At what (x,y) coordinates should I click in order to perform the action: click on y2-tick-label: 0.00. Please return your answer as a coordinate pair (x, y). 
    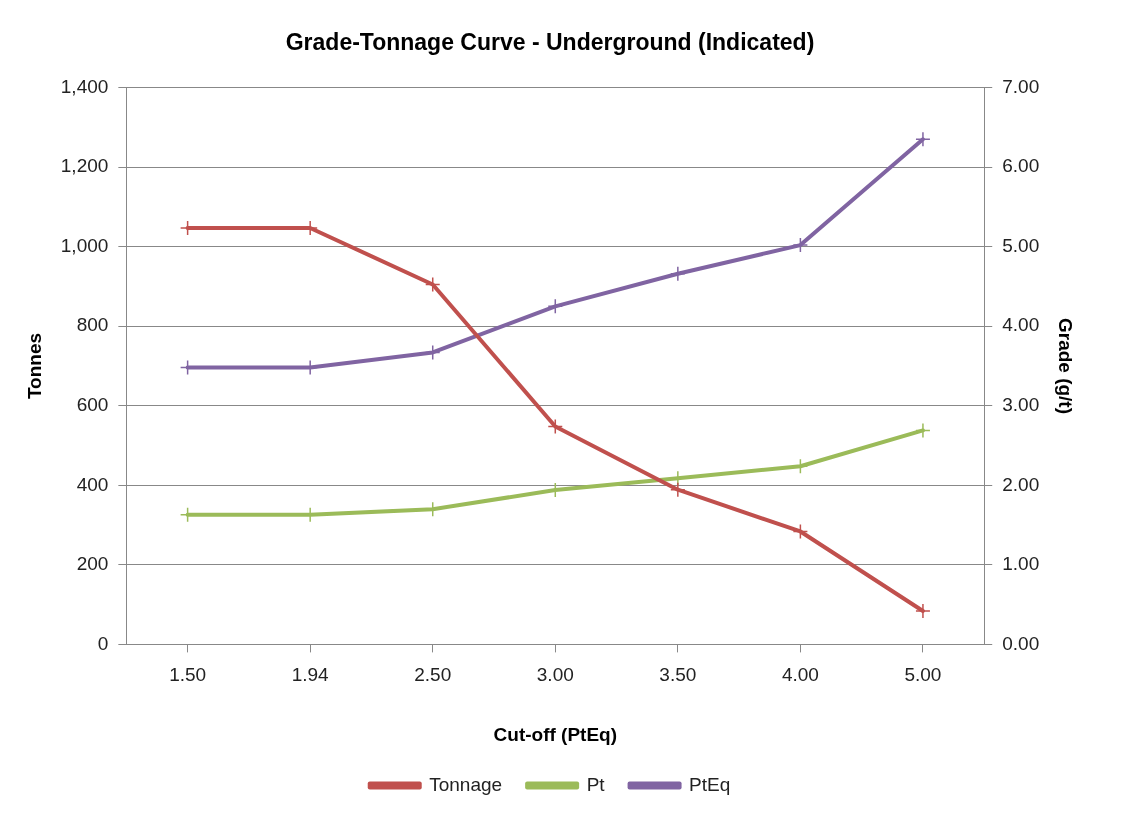
    Looking at the image, I should click on (1021, 643).